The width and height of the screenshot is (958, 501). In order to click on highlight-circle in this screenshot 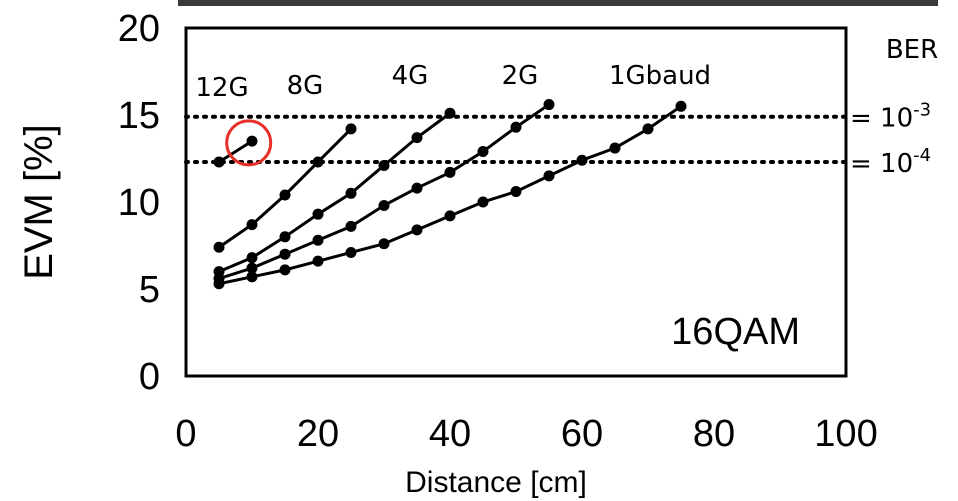, I will do `click(249, 143)`.